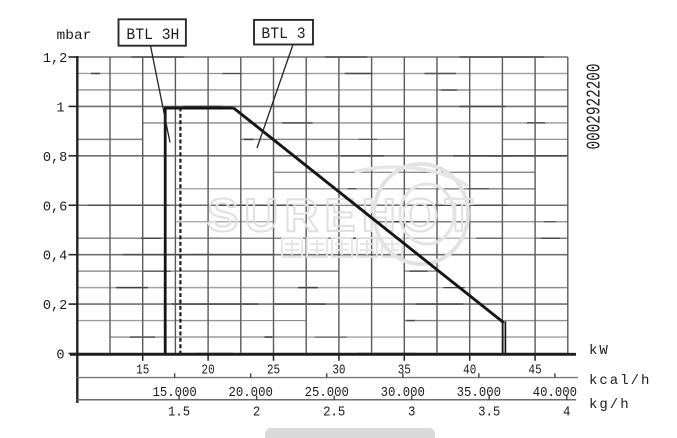  What do you see at coordinates (55, 306) in the screenshot?
I see `svg-text: 0,2` at bounding box center [55, 306].